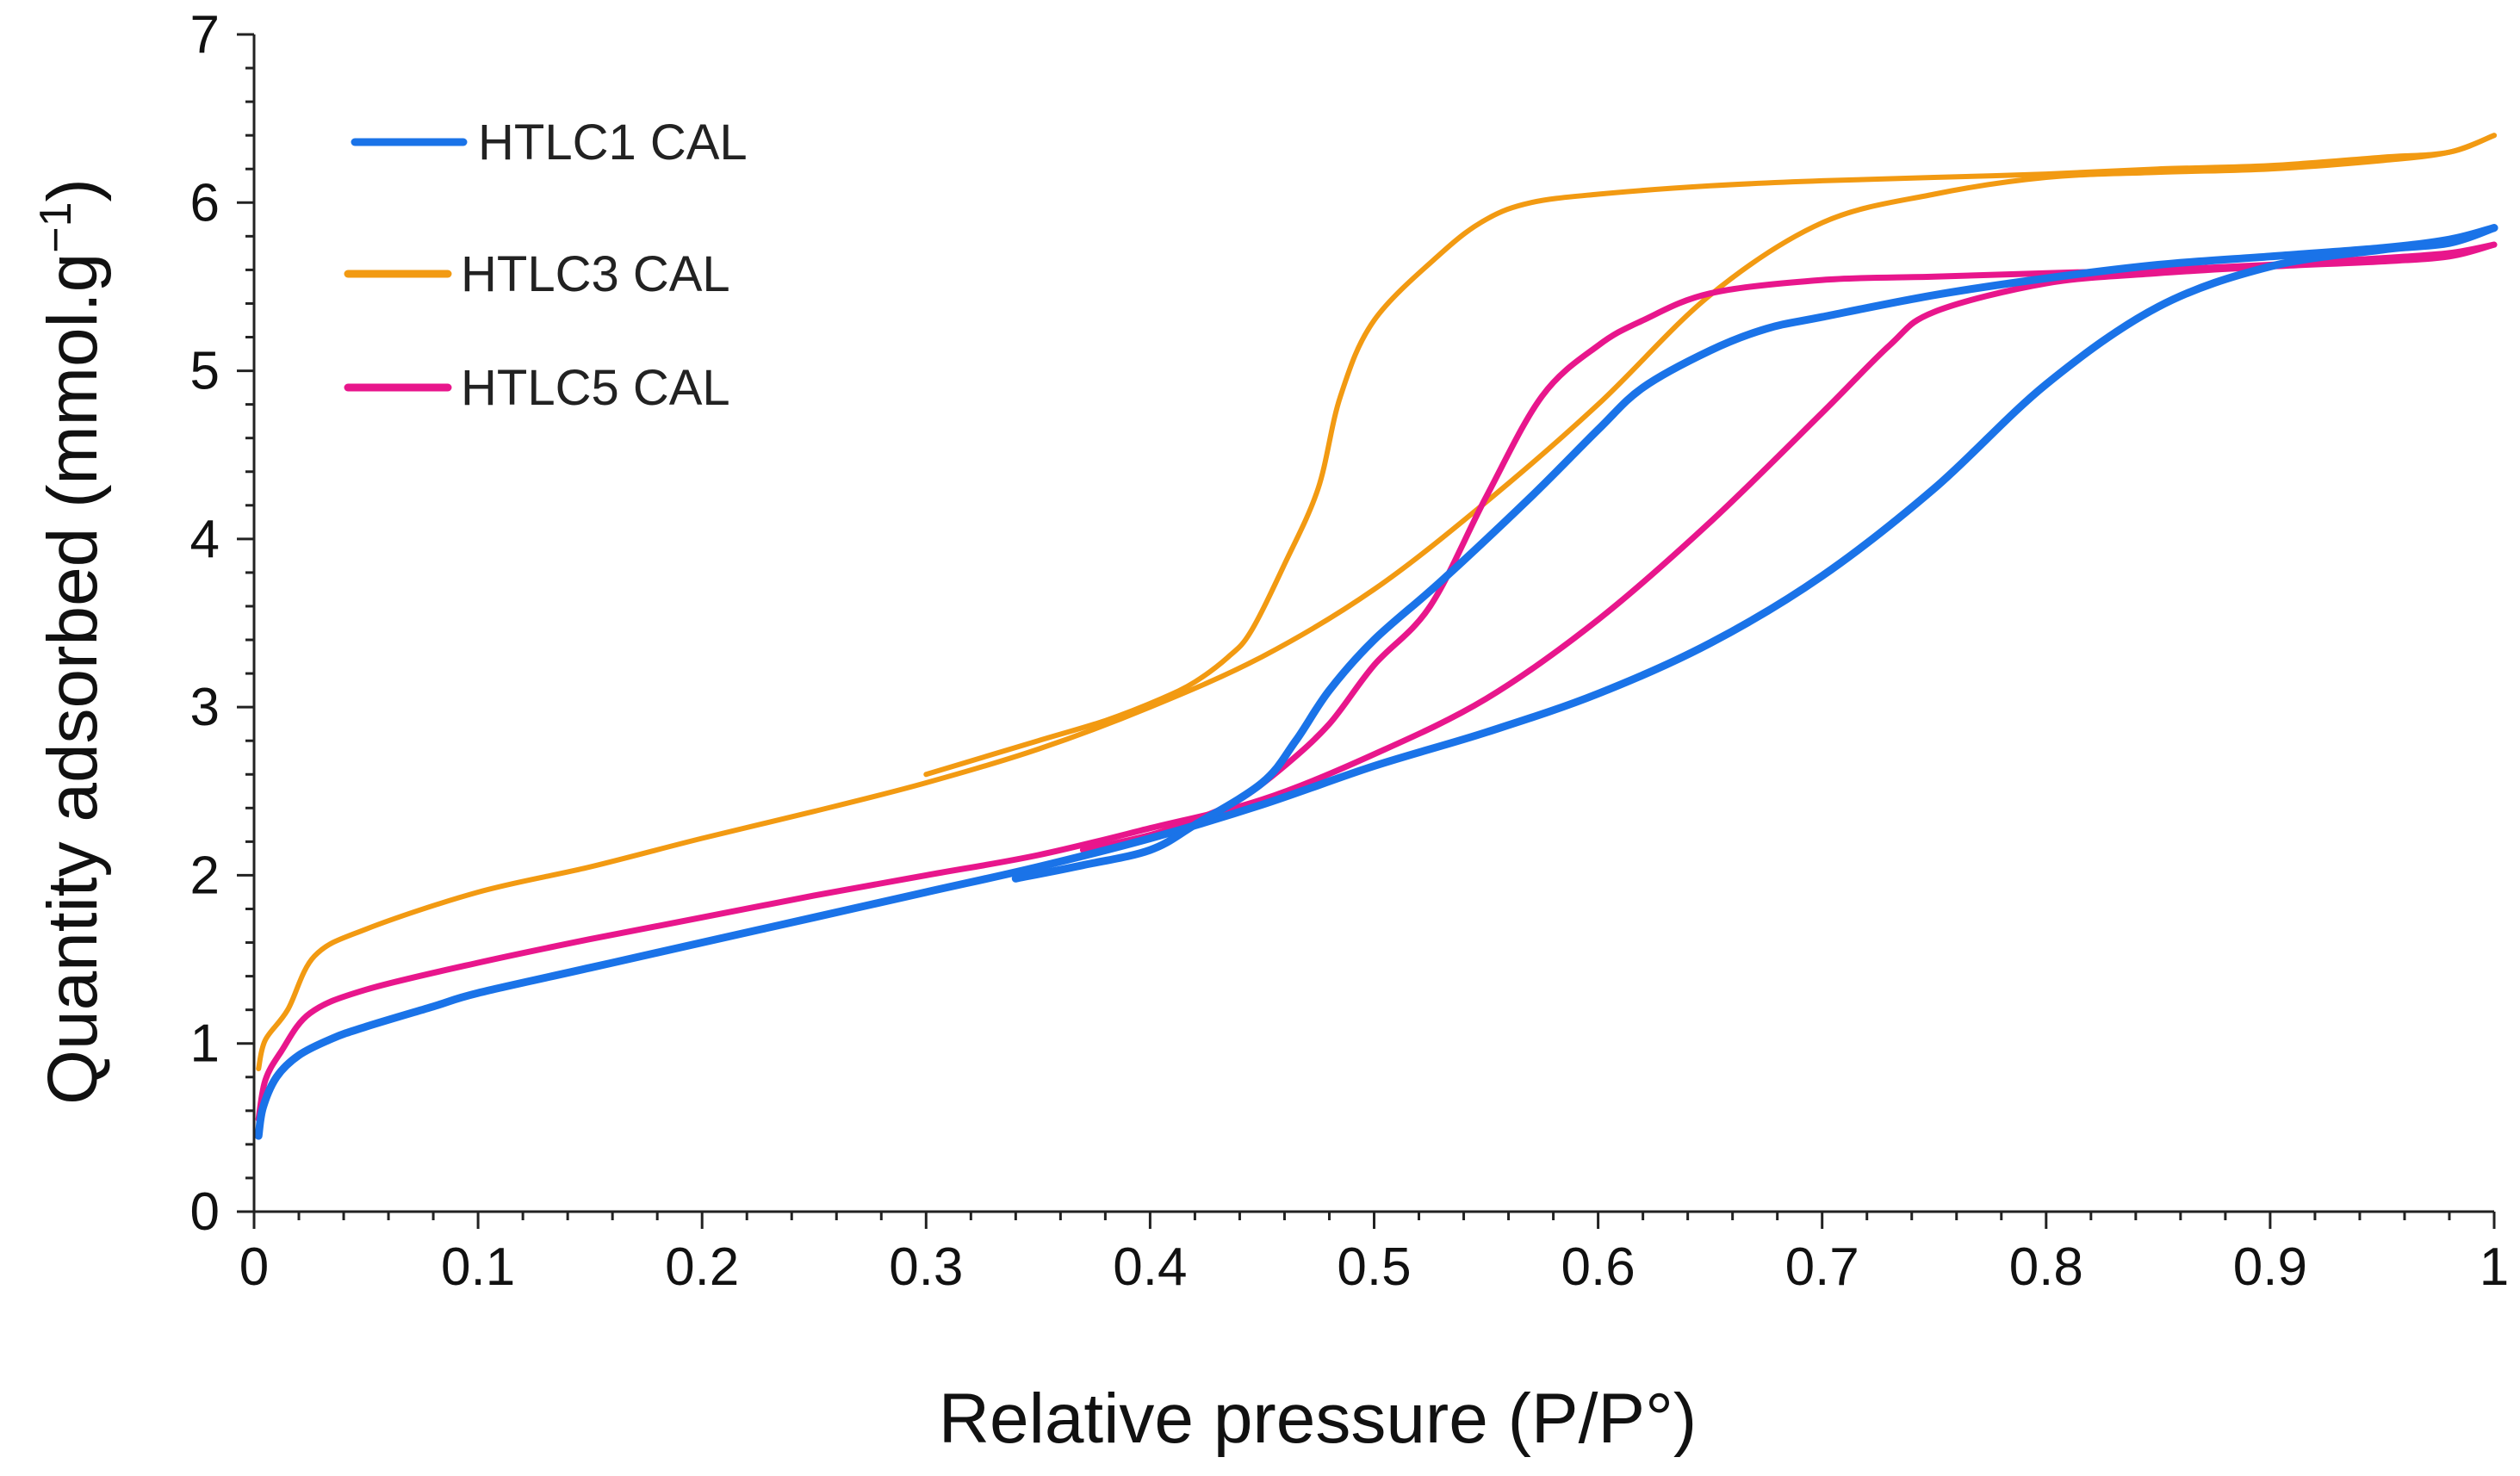 The width and height of the screenshot is (2520, 1476). I want to click on x-tick-label: 0.5, so click(1374, 1267).